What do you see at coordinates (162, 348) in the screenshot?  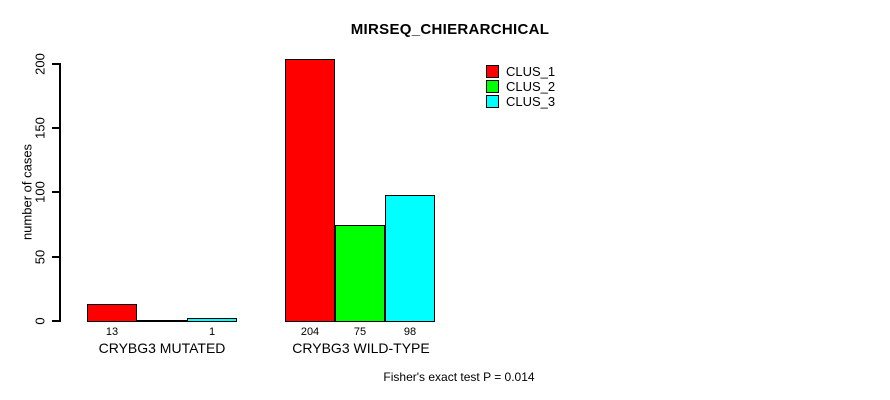 I see `x-category-label-mutated: CRYBG3 MUTATED` at bounding box center [162, 348].